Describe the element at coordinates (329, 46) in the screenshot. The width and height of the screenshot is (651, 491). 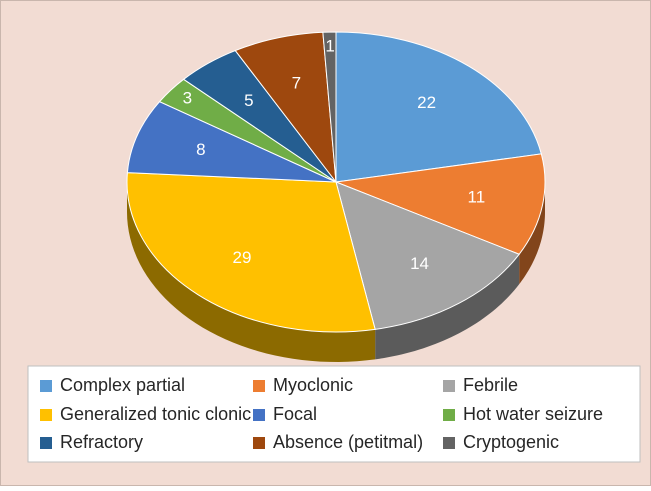
I see `data-label: 1` at that location.